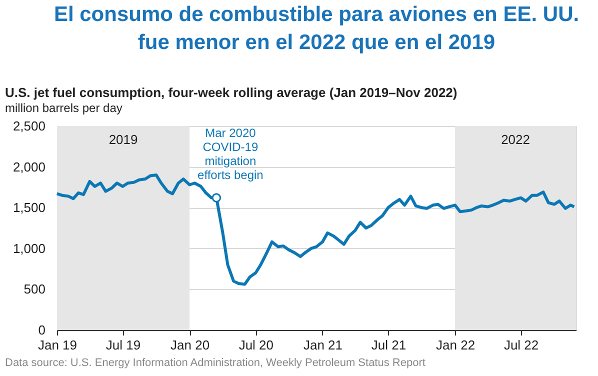 This screenshot has height=376, width=598. I want to click on x-tick-label: Jul 20, so click(256, 345).